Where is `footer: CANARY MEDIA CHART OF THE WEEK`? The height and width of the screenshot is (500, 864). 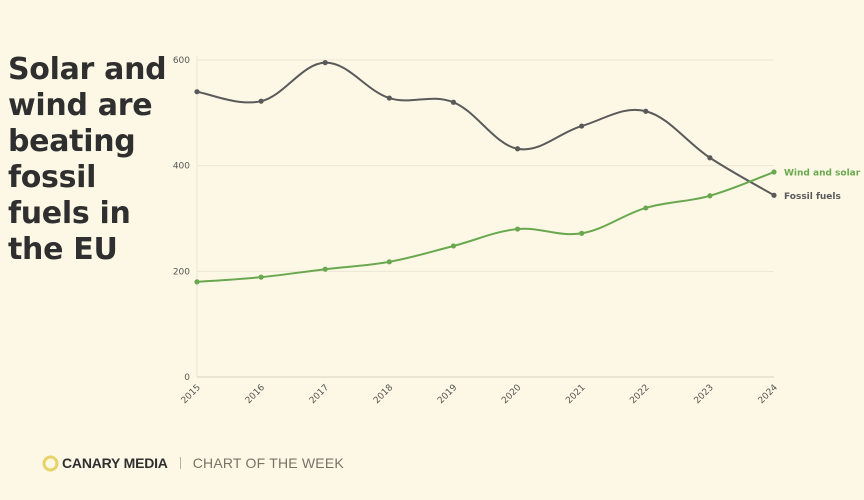
footer: CANARY MEDIA CHART OF THE WEEK is located at coordinates (193, 463).